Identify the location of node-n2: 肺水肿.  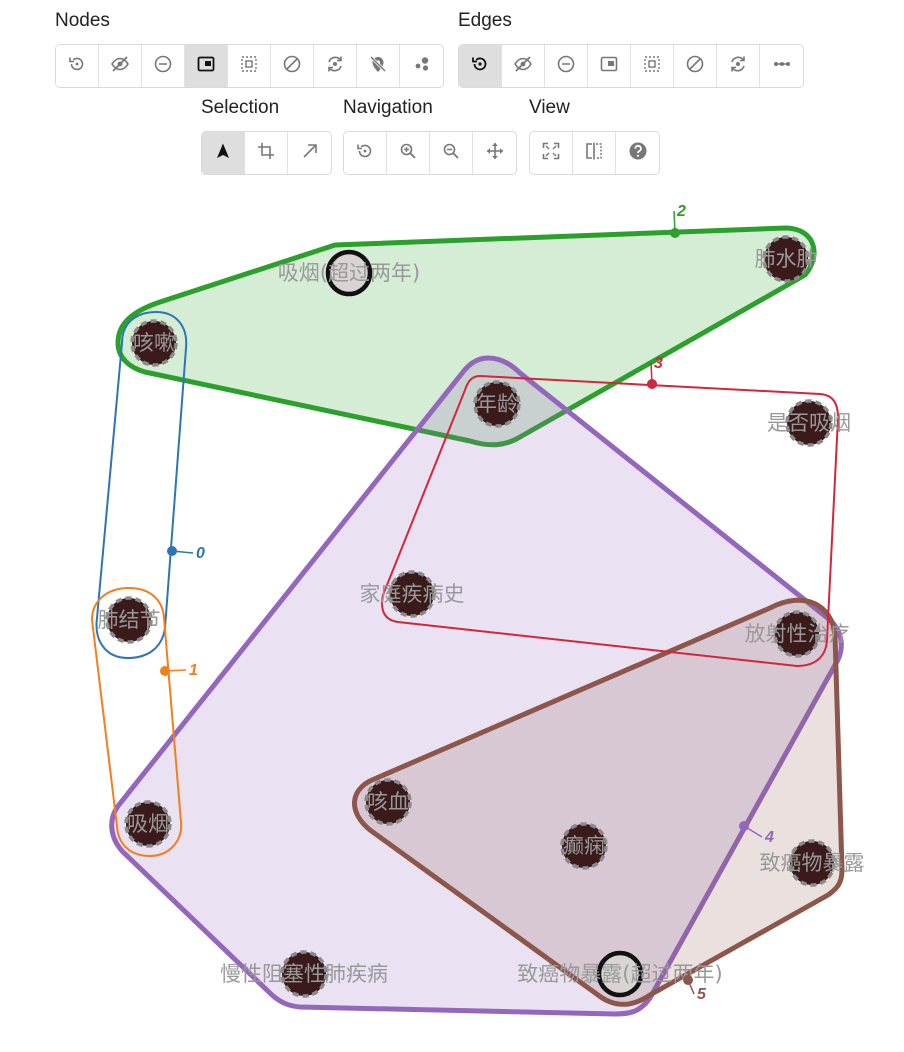
(786, 259).